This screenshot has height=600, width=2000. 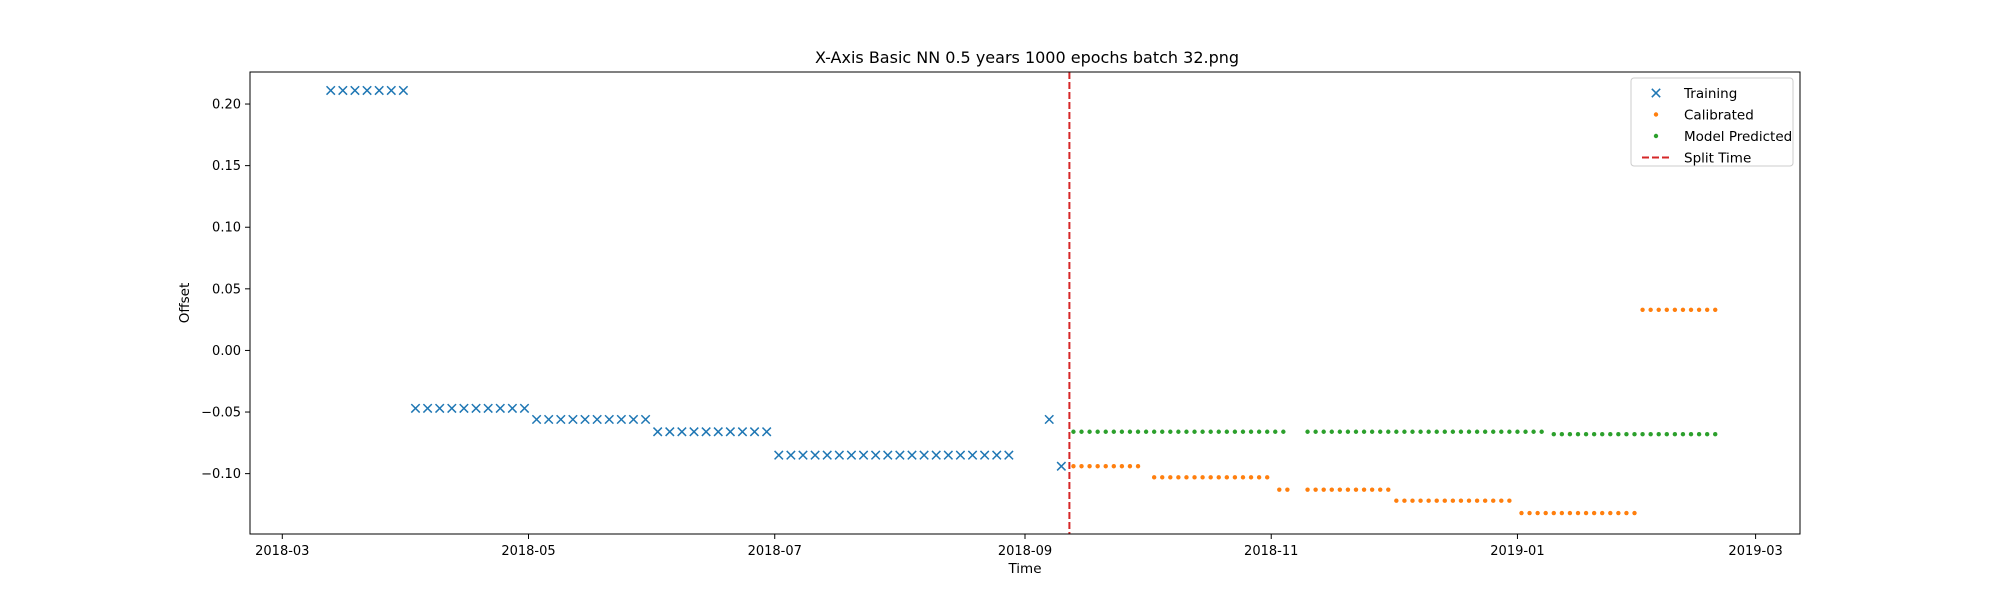 What do you see at coordinates (282, 551) in the screenshot?
I see `x-tick-label: 2018-03` at bounding box center [282, 551].